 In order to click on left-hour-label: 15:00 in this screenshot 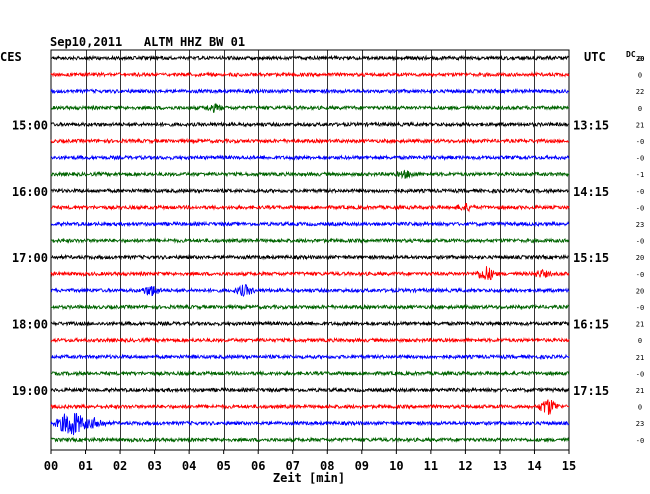, I will do `click(30, 125)`.